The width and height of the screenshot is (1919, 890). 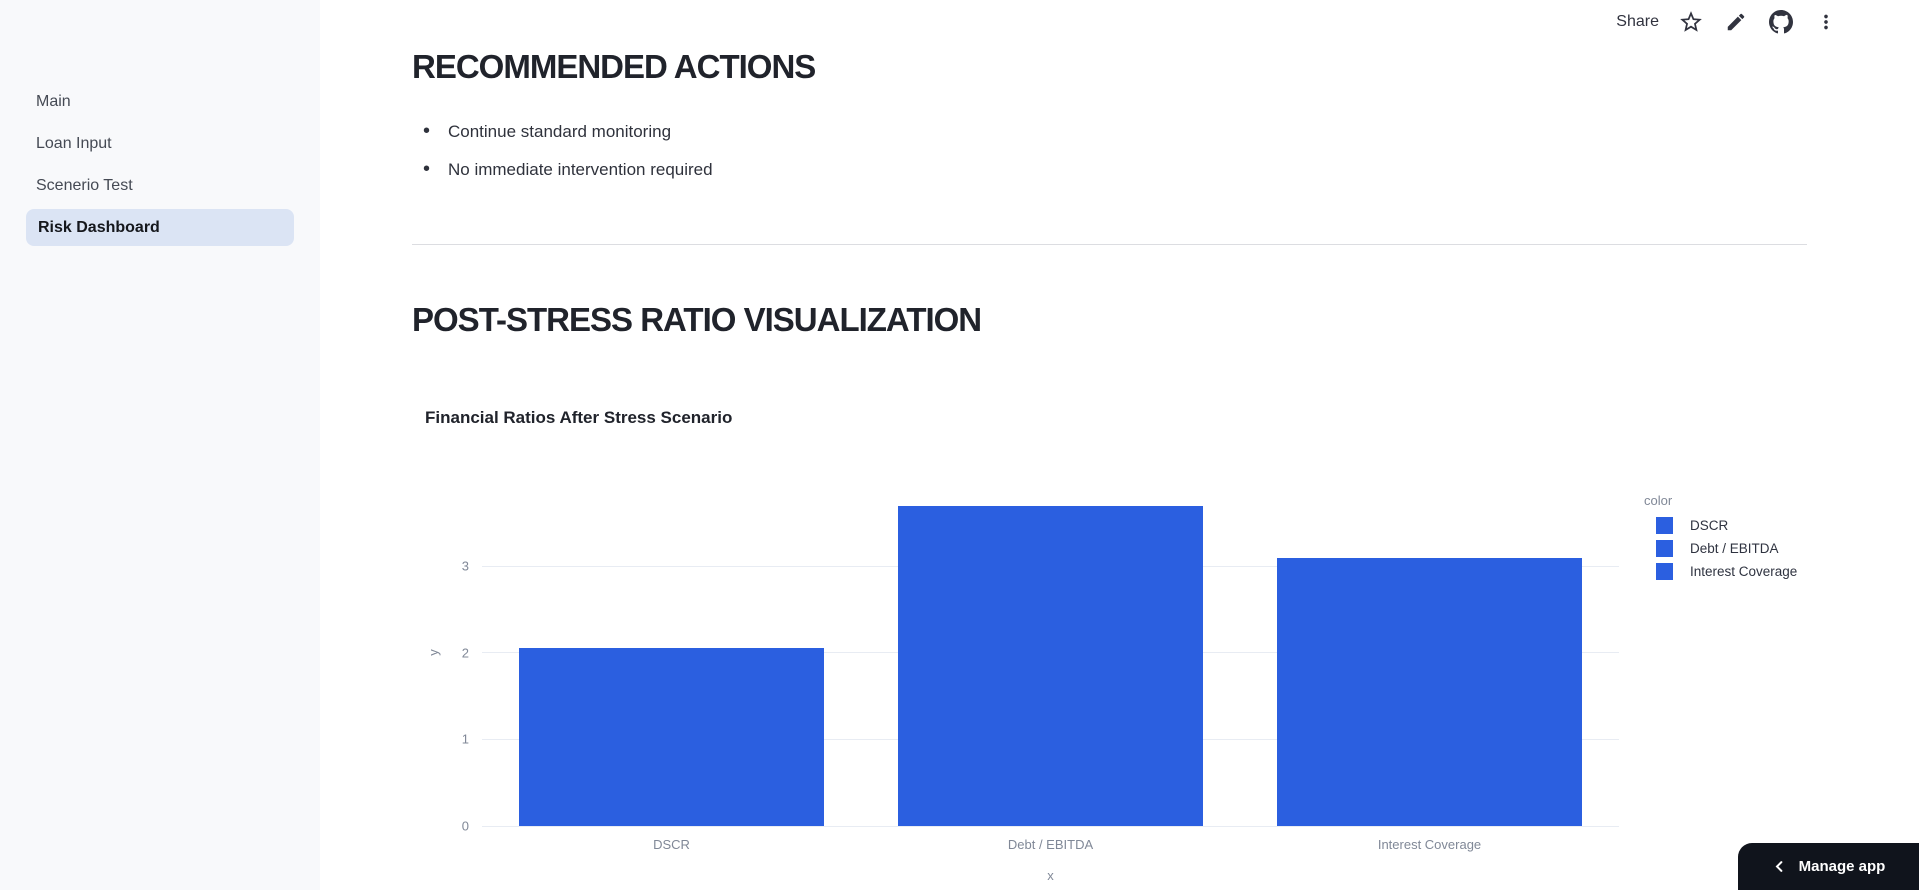 I want to click on chart-title: Financial Ratios After Stress Scenario, so click(x=579, y=417).